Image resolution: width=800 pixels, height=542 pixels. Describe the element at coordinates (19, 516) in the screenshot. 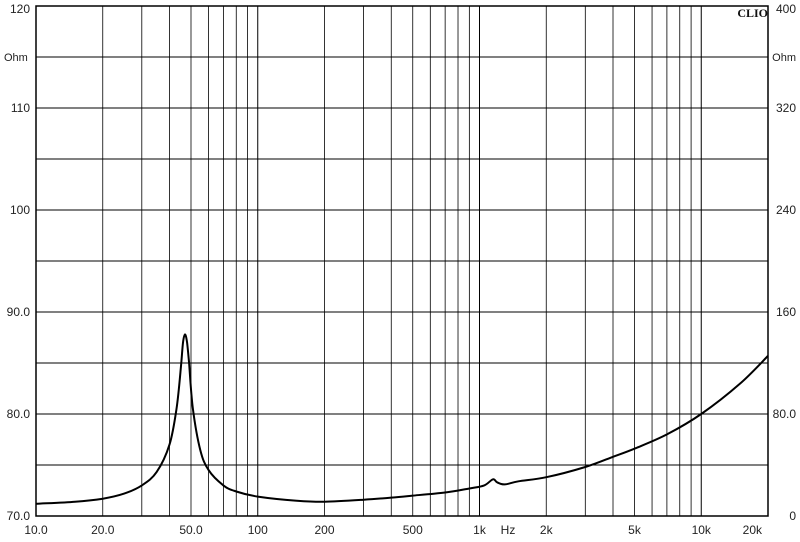

I see `y-left-tick-label: 70.0` at that location.